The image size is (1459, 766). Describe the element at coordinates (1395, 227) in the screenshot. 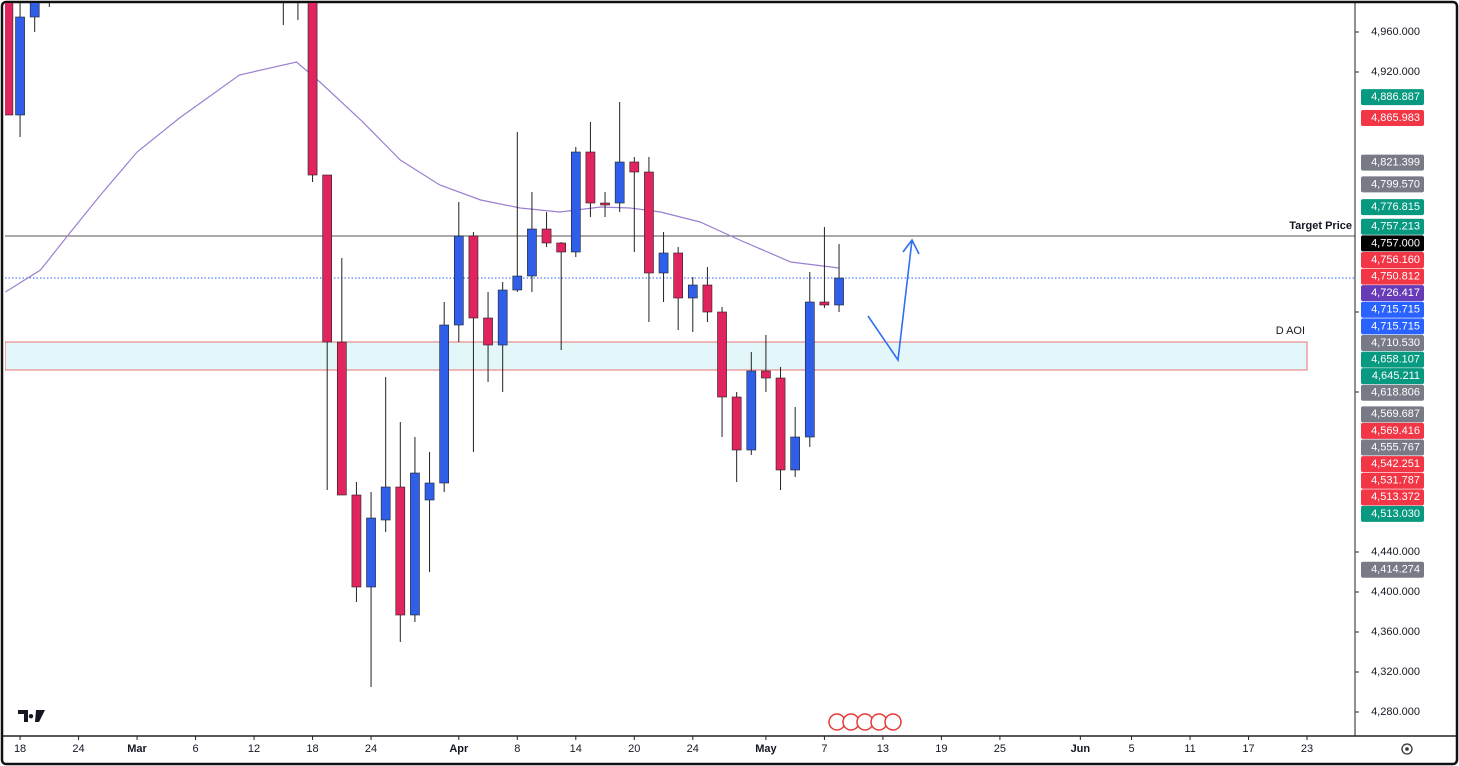

I see `price-badge-label: 4,757.213` at that location.